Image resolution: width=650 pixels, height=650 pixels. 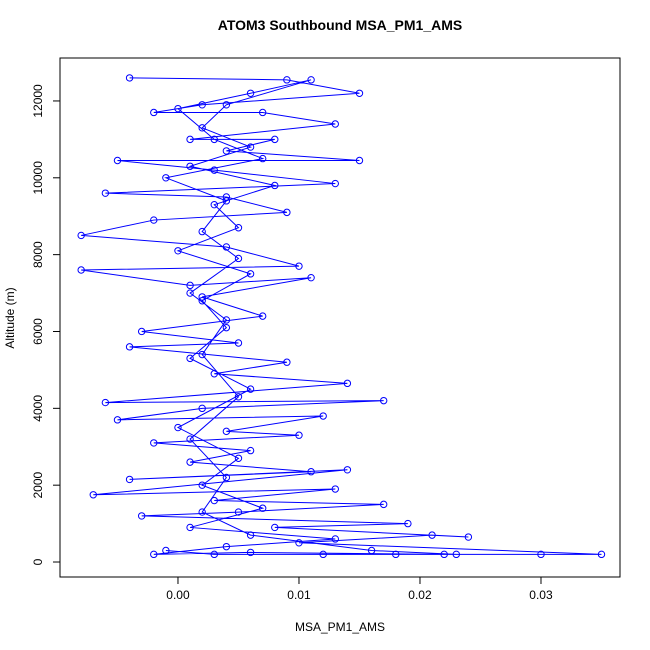 What do you see at coordinates (38, 254) in the screenshot?
I see `y-tick-label: 8000` at bounding box center [38, 254].